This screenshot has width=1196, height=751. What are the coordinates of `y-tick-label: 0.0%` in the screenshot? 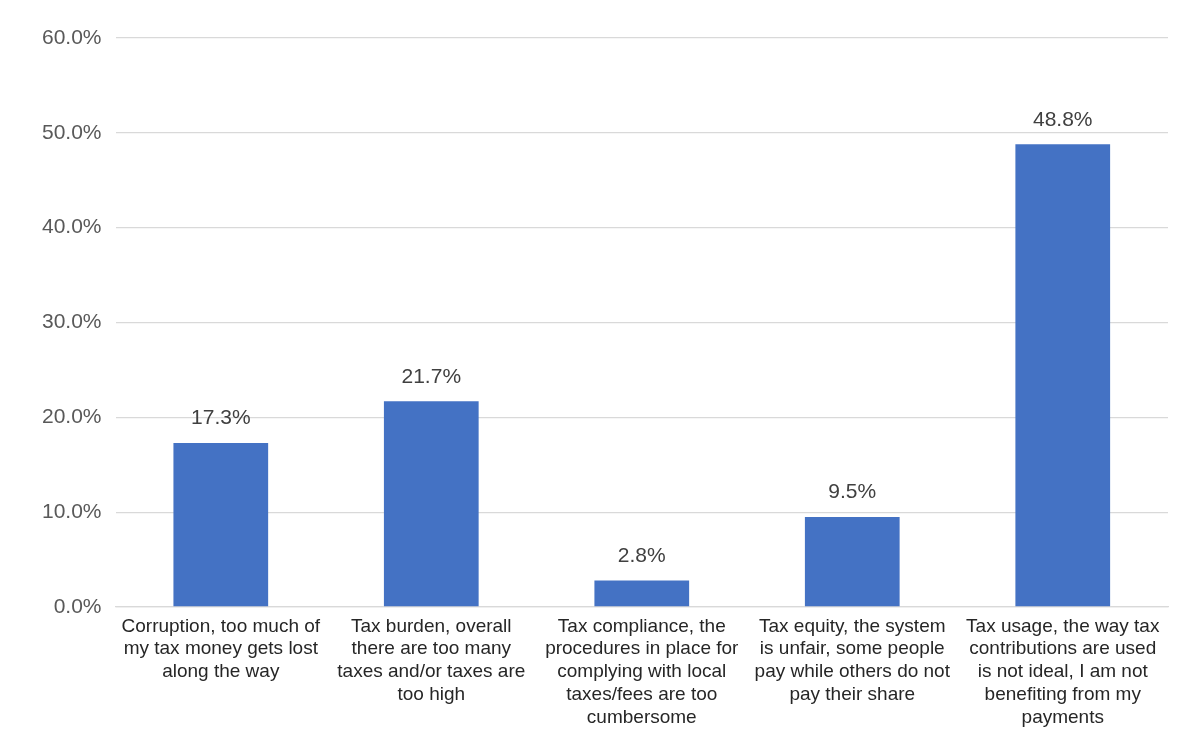 It's located at (77, 605).